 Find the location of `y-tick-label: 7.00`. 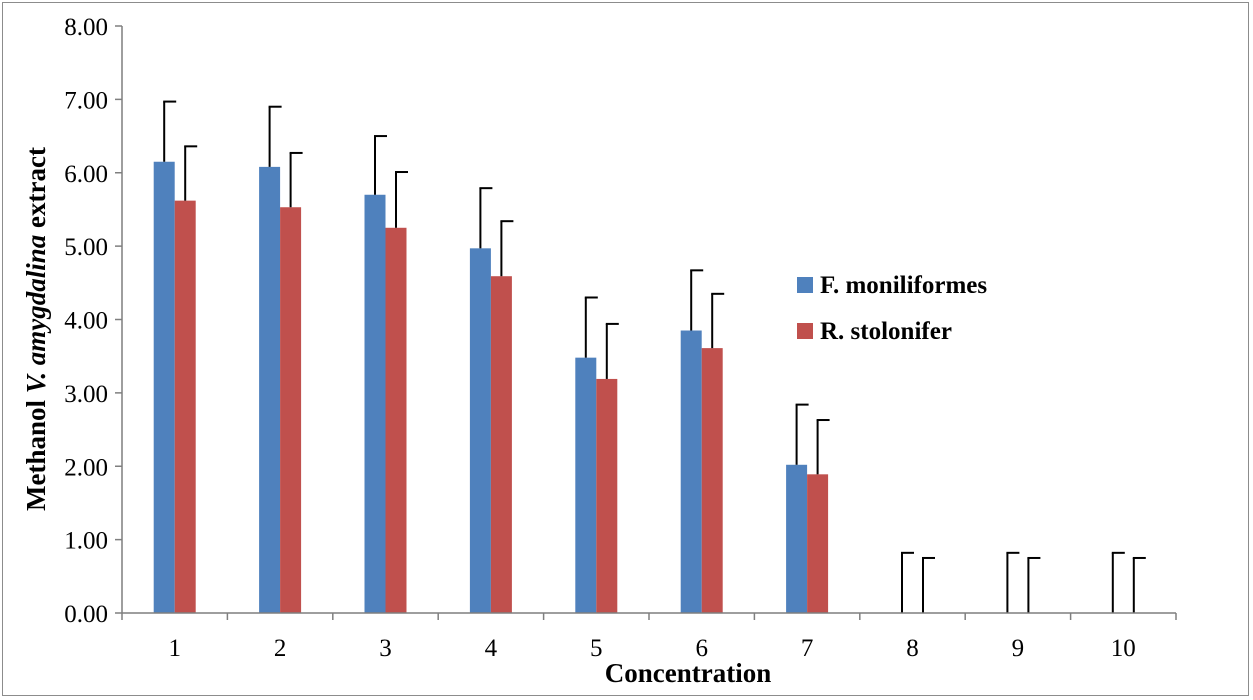

y-tick-label: 7.00 is located at coordinates (86, 100).